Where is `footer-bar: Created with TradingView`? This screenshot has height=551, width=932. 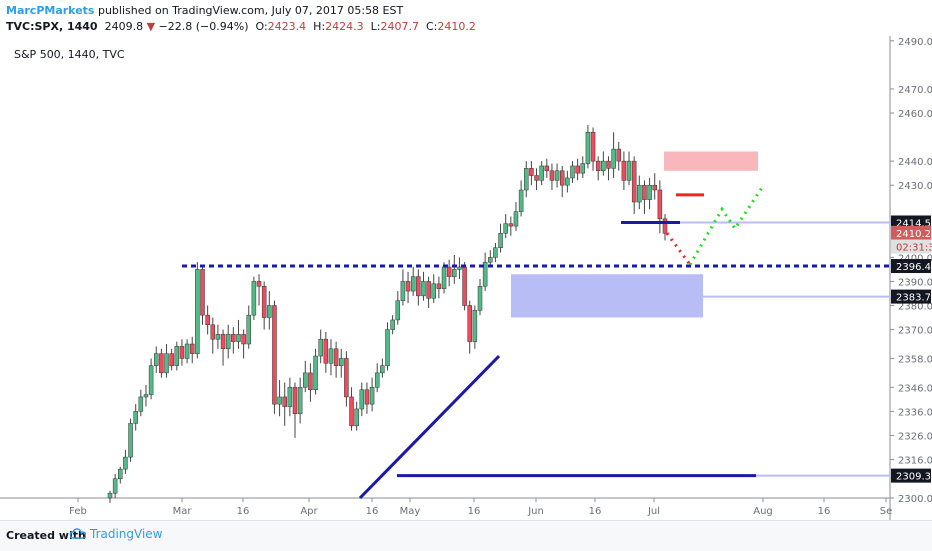 footer-bar: Created with TradingView is located at coordinates (466, 535).